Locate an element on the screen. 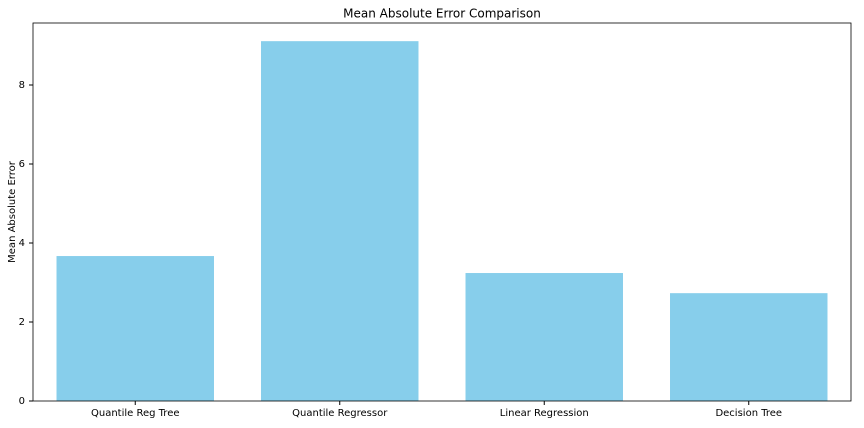 This screenshot has height=428, width=864. x-tick-label: Decision Tree is located at coordinates (748, 413).